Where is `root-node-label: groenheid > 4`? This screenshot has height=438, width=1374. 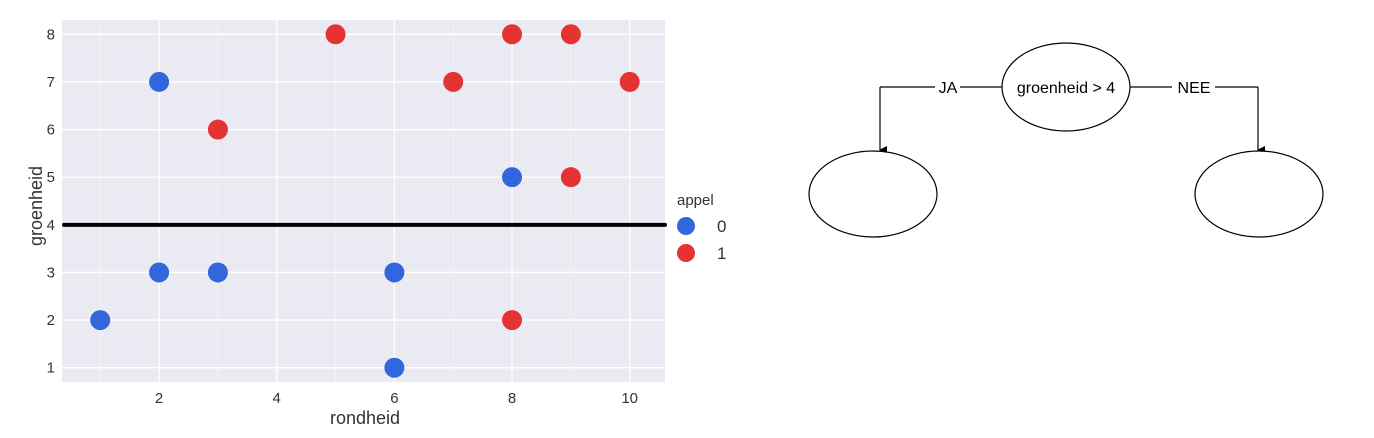
root-node-label: groenheid > 4 is located at coordinates (1066, 88).